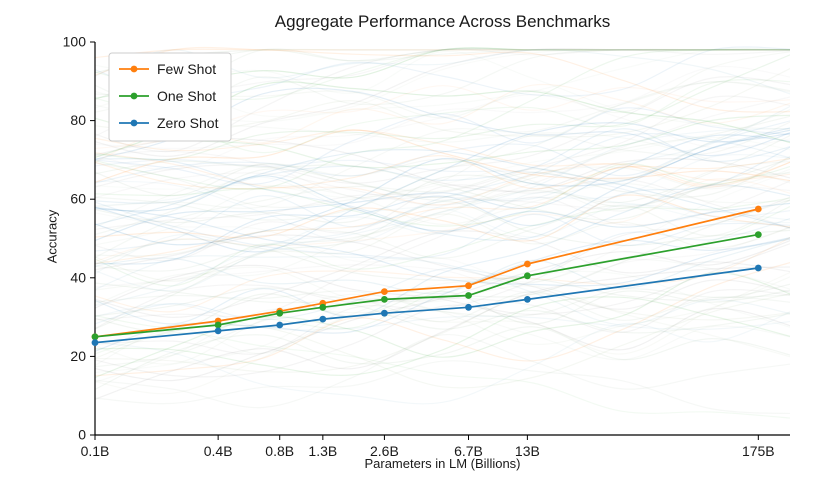 The width and height of the screenshot is (825, 489). Describe the element at coordinates (78, 199) in the screenshot. I see `y-tick-label: 60` at that location.